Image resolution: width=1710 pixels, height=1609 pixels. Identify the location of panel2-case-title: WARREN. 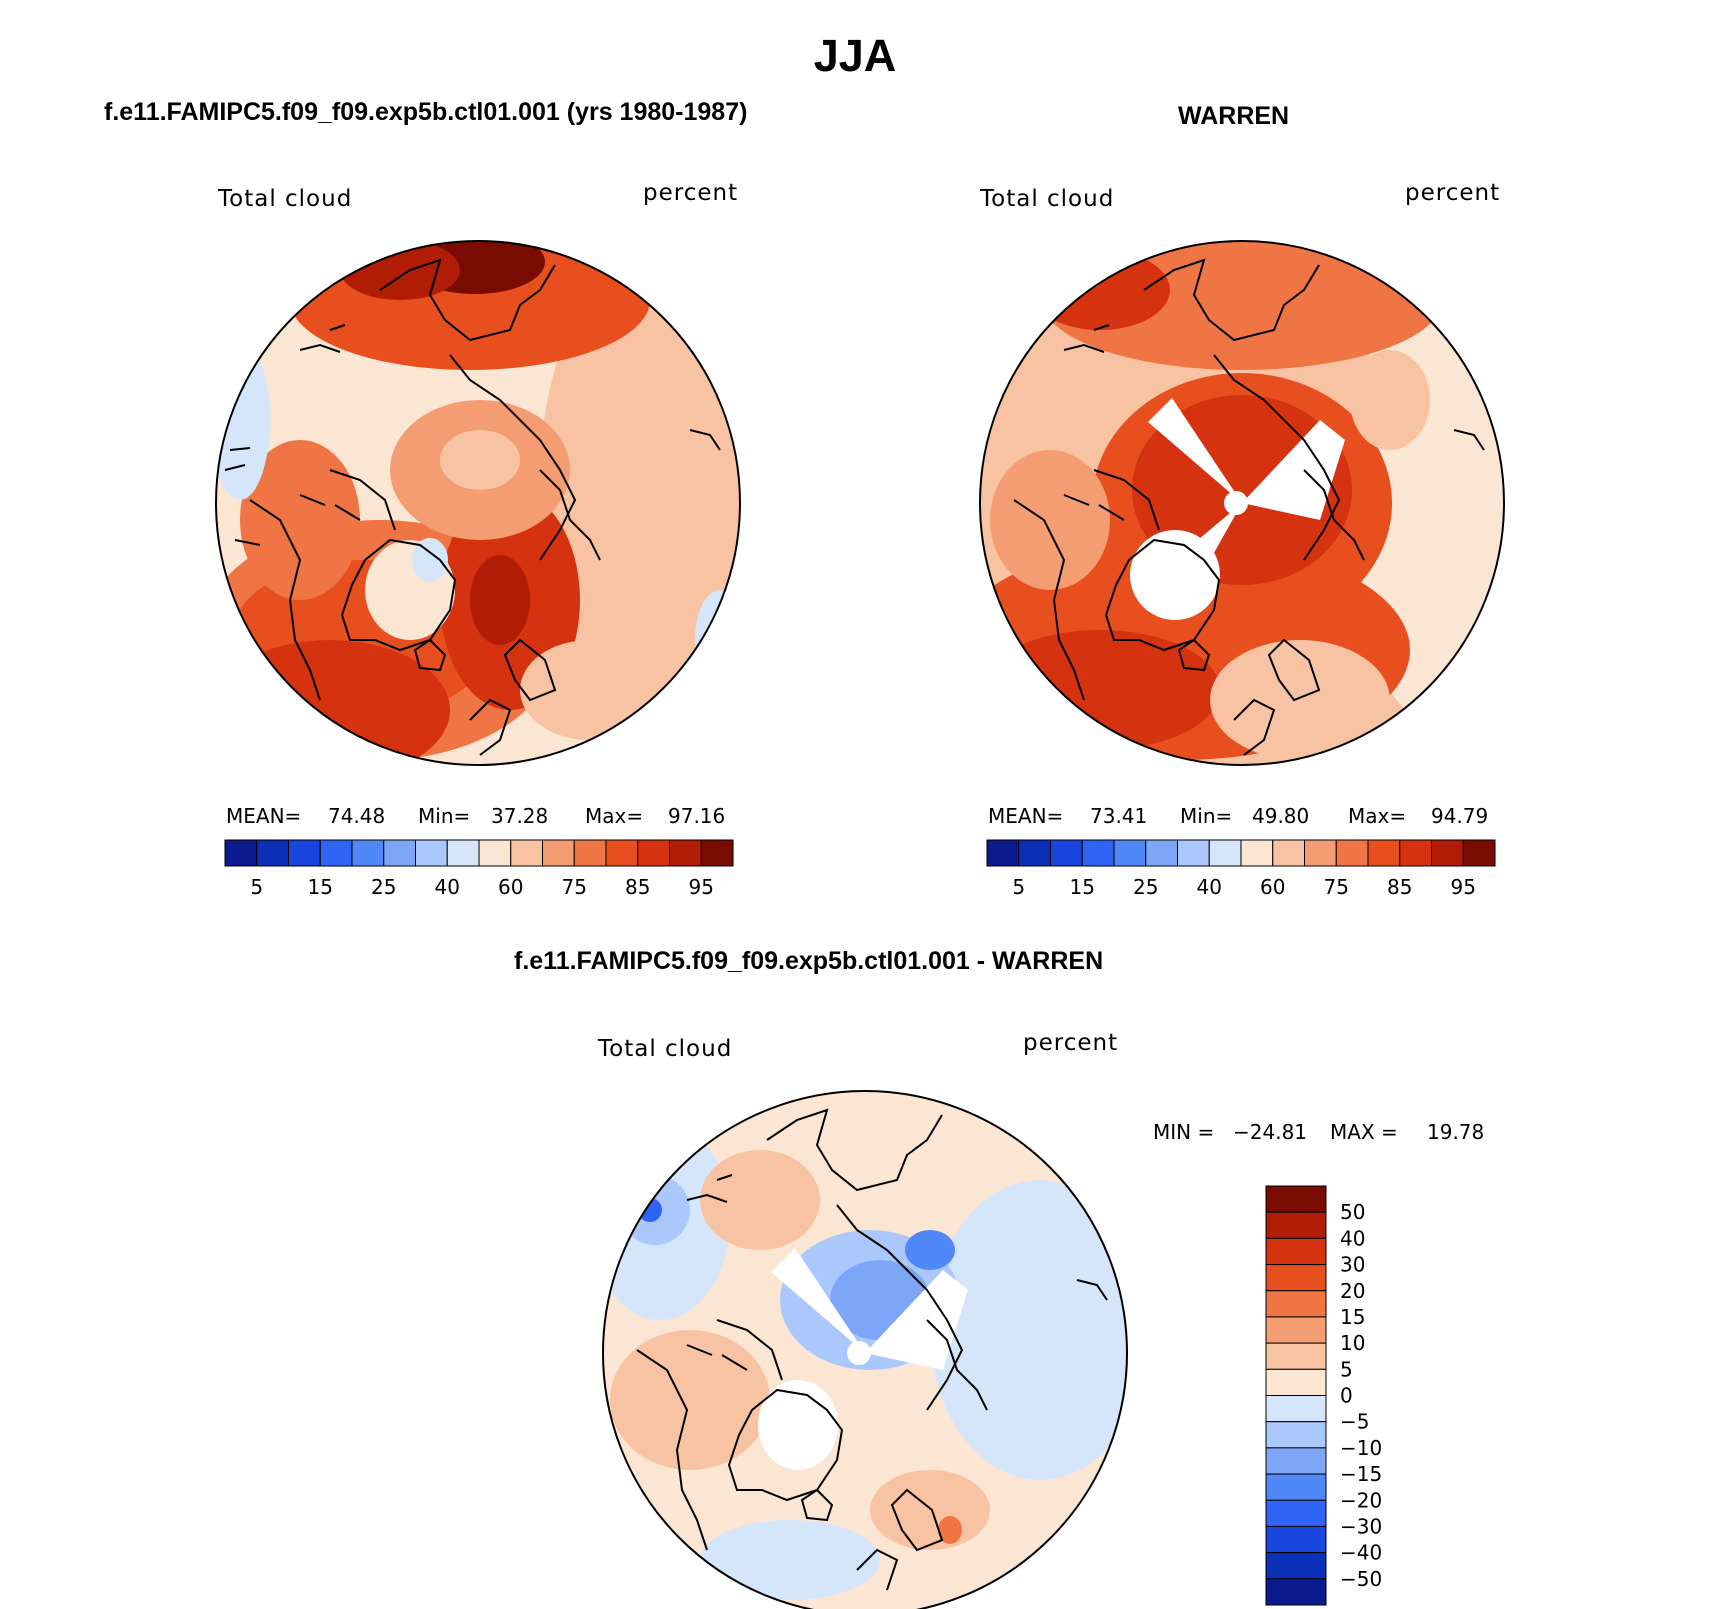
(1234, 116).